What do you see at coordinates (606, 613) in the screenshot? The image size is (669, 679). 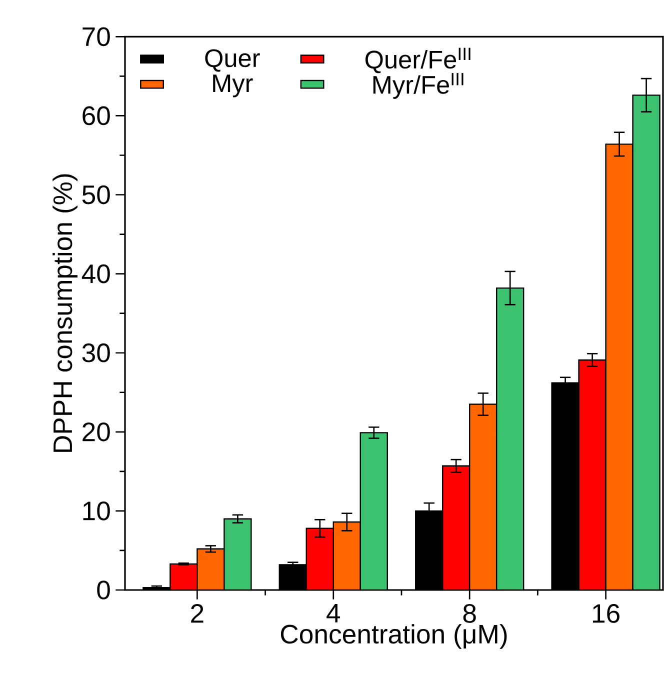 I see `x-tick-label: 16` at bounding box center [606, 613].